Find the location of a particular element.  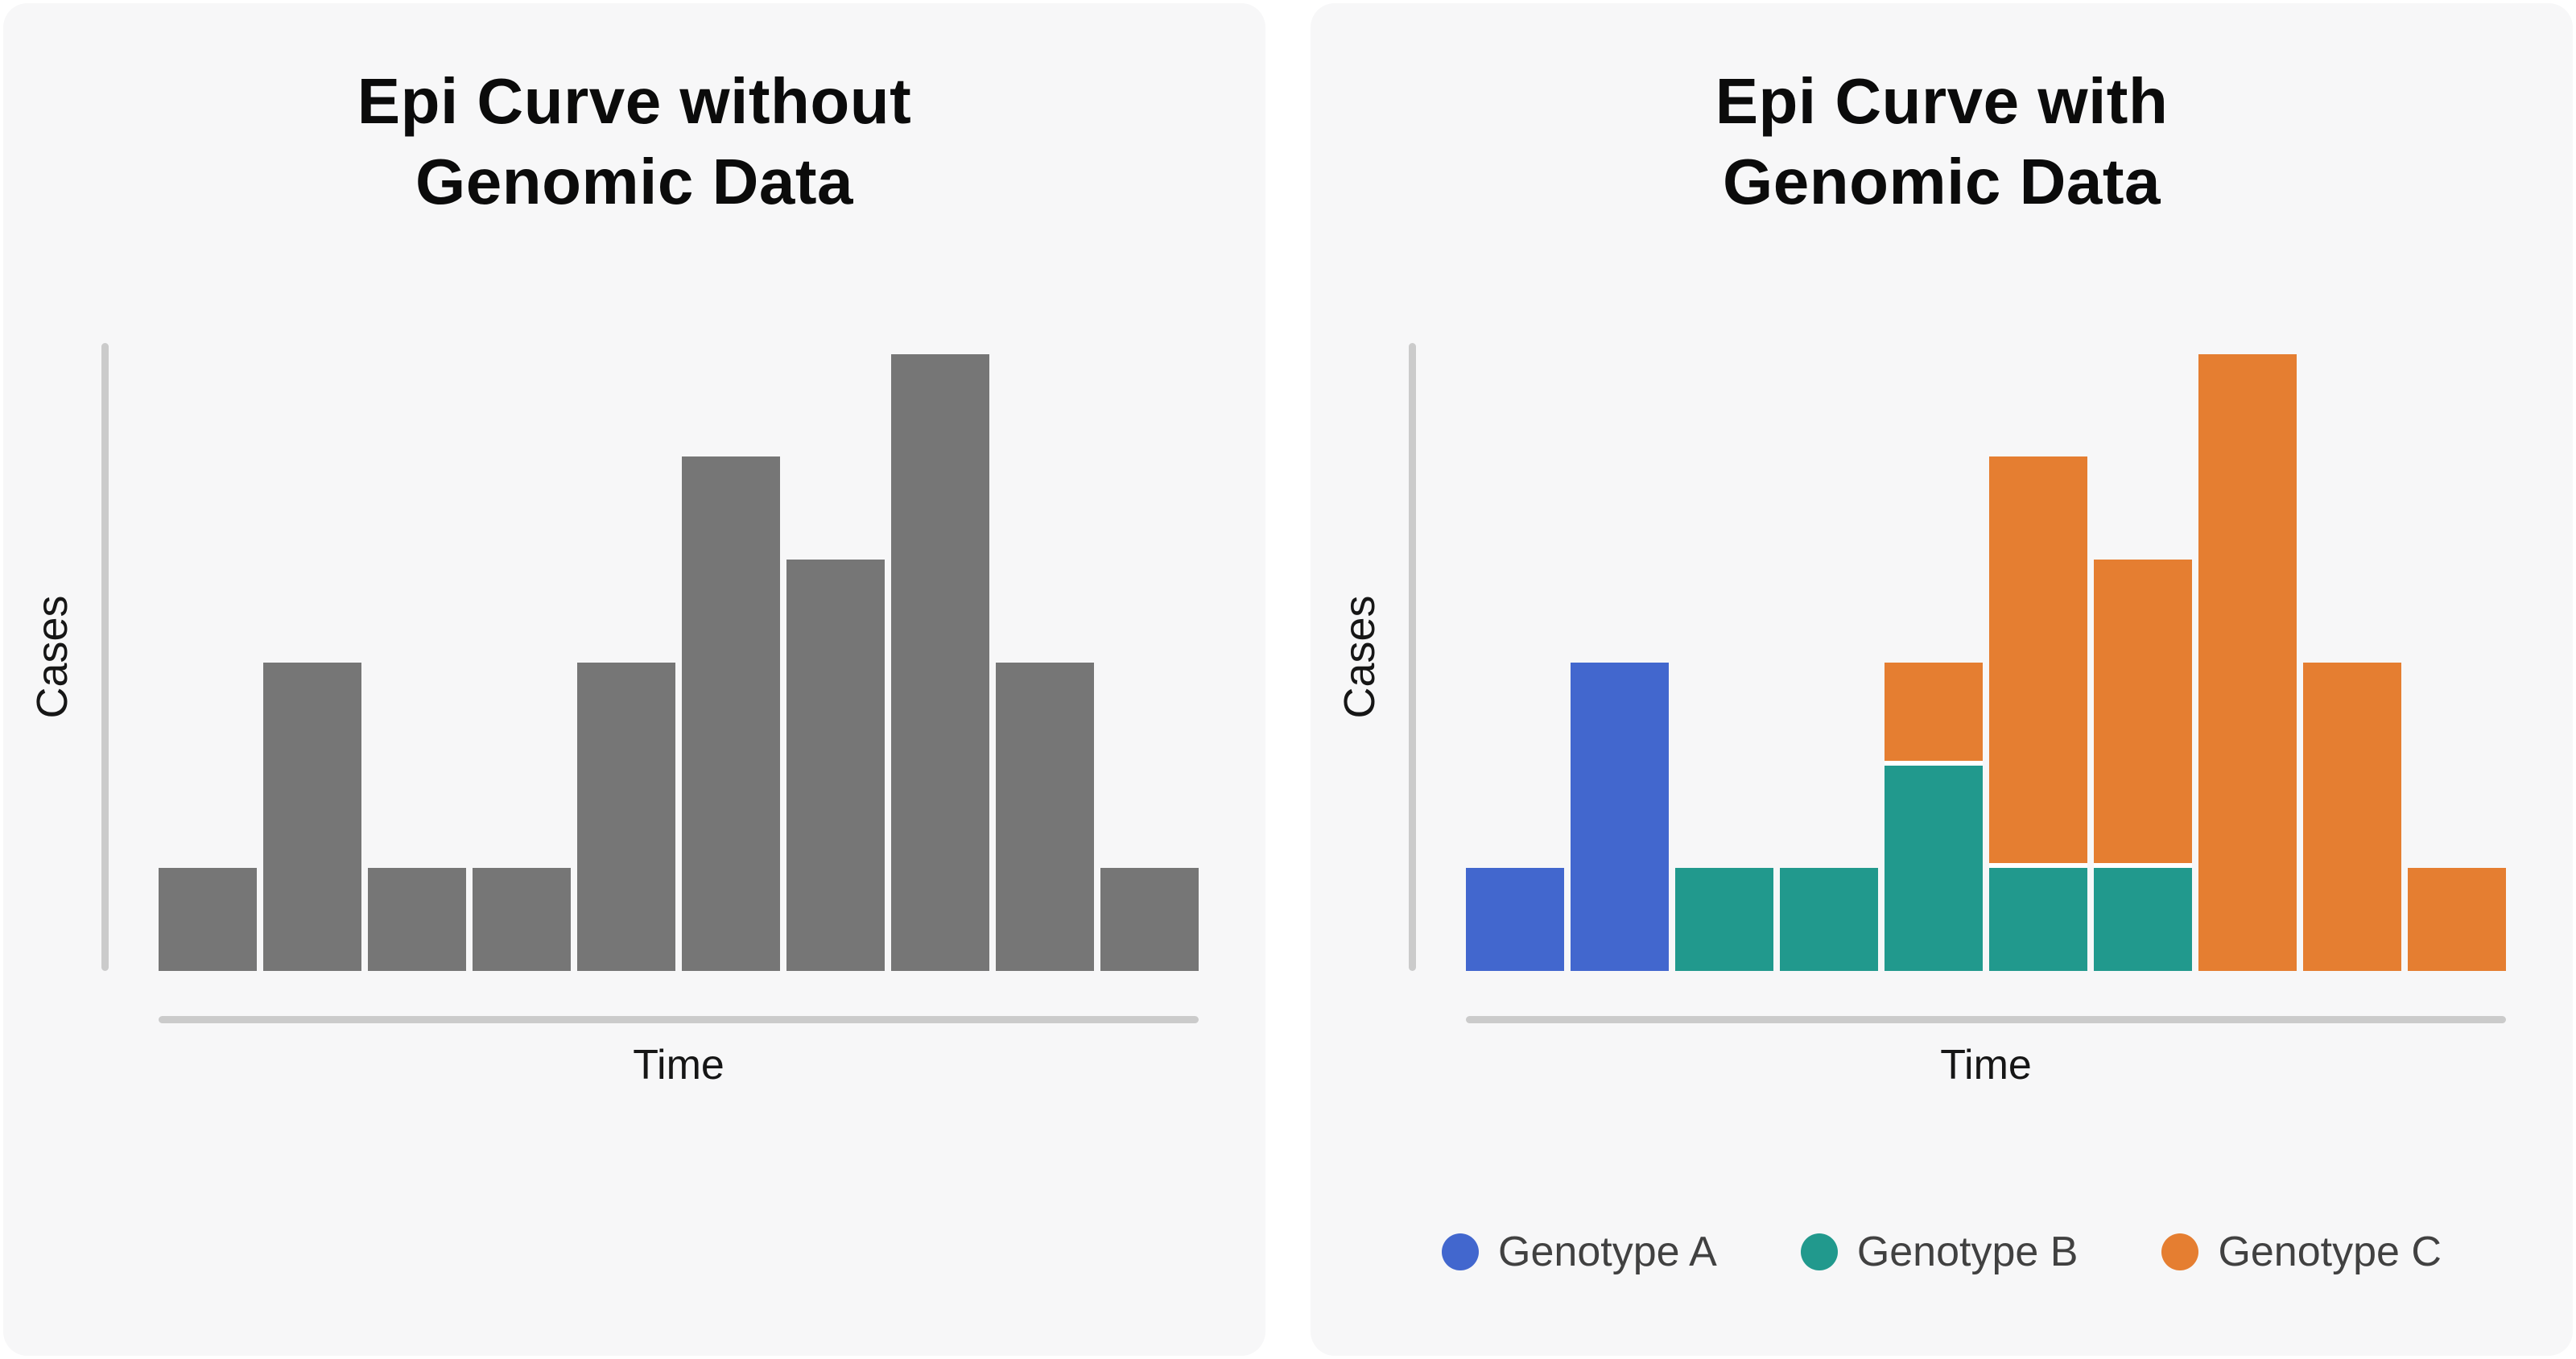

legend-label-genotype-c: Genotype C is located at coordinates (2330, 1252).